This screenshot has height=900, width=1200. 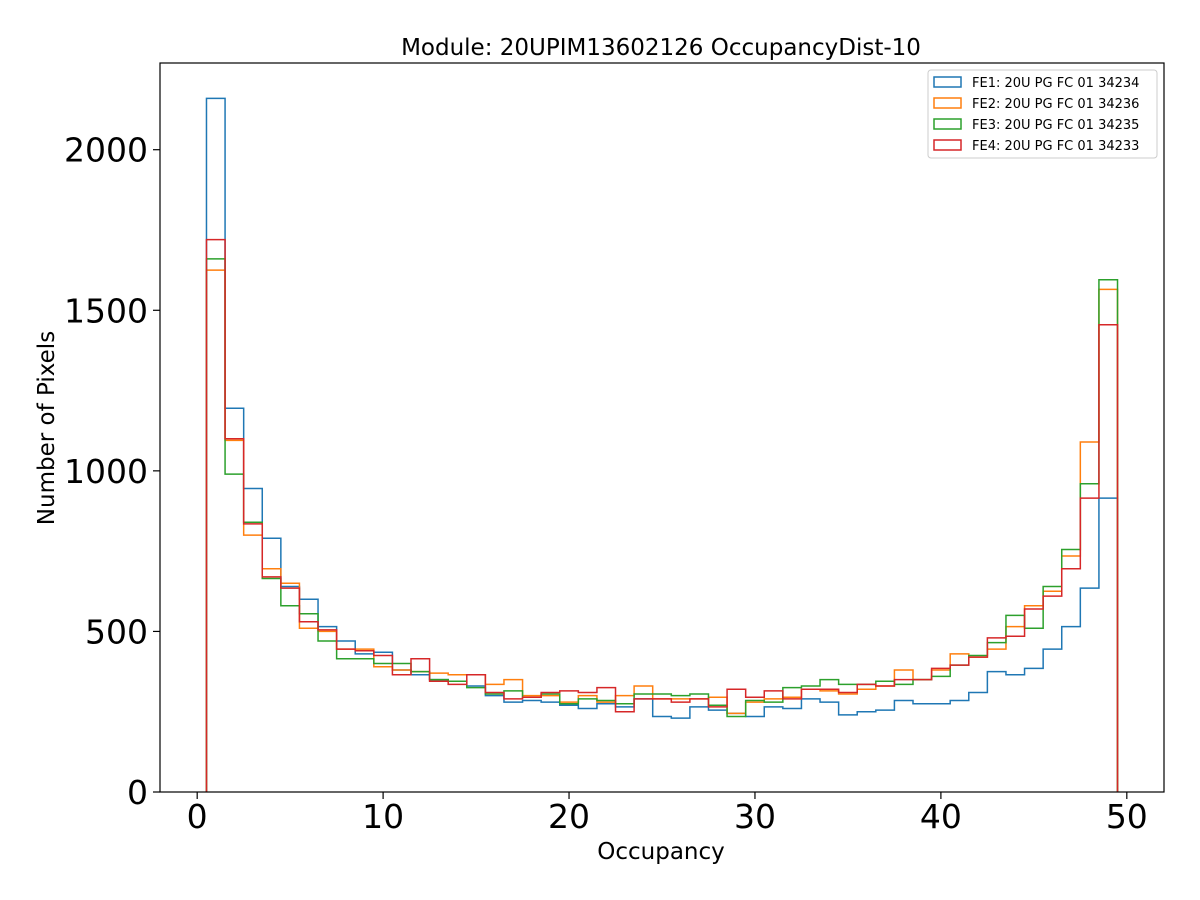 I want to click on x-tick-label: 10, so click(x=383, y=816).